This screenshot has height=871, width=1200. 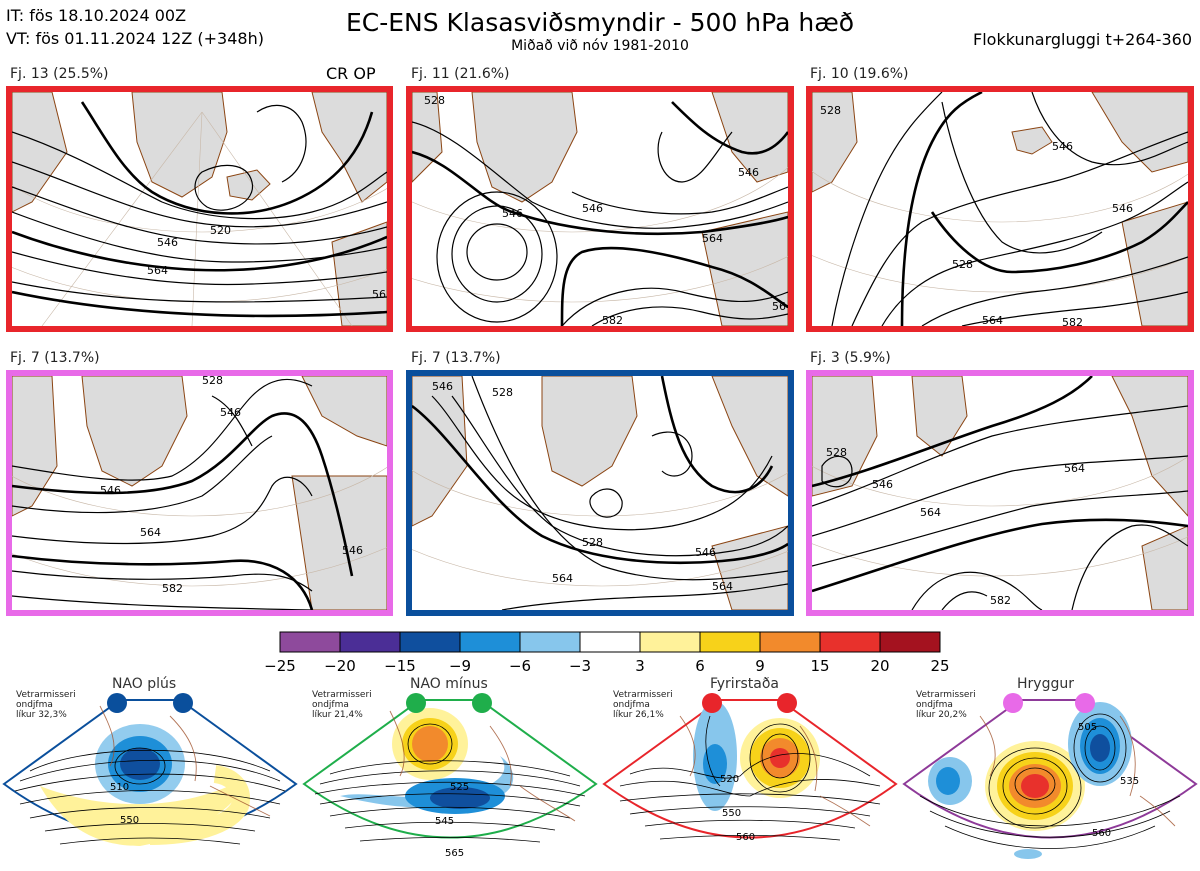 What do you see at coordinates (119, 787) in the screenshot?
I see `regime-contour-label: 510` at bounding box center [119, 787].